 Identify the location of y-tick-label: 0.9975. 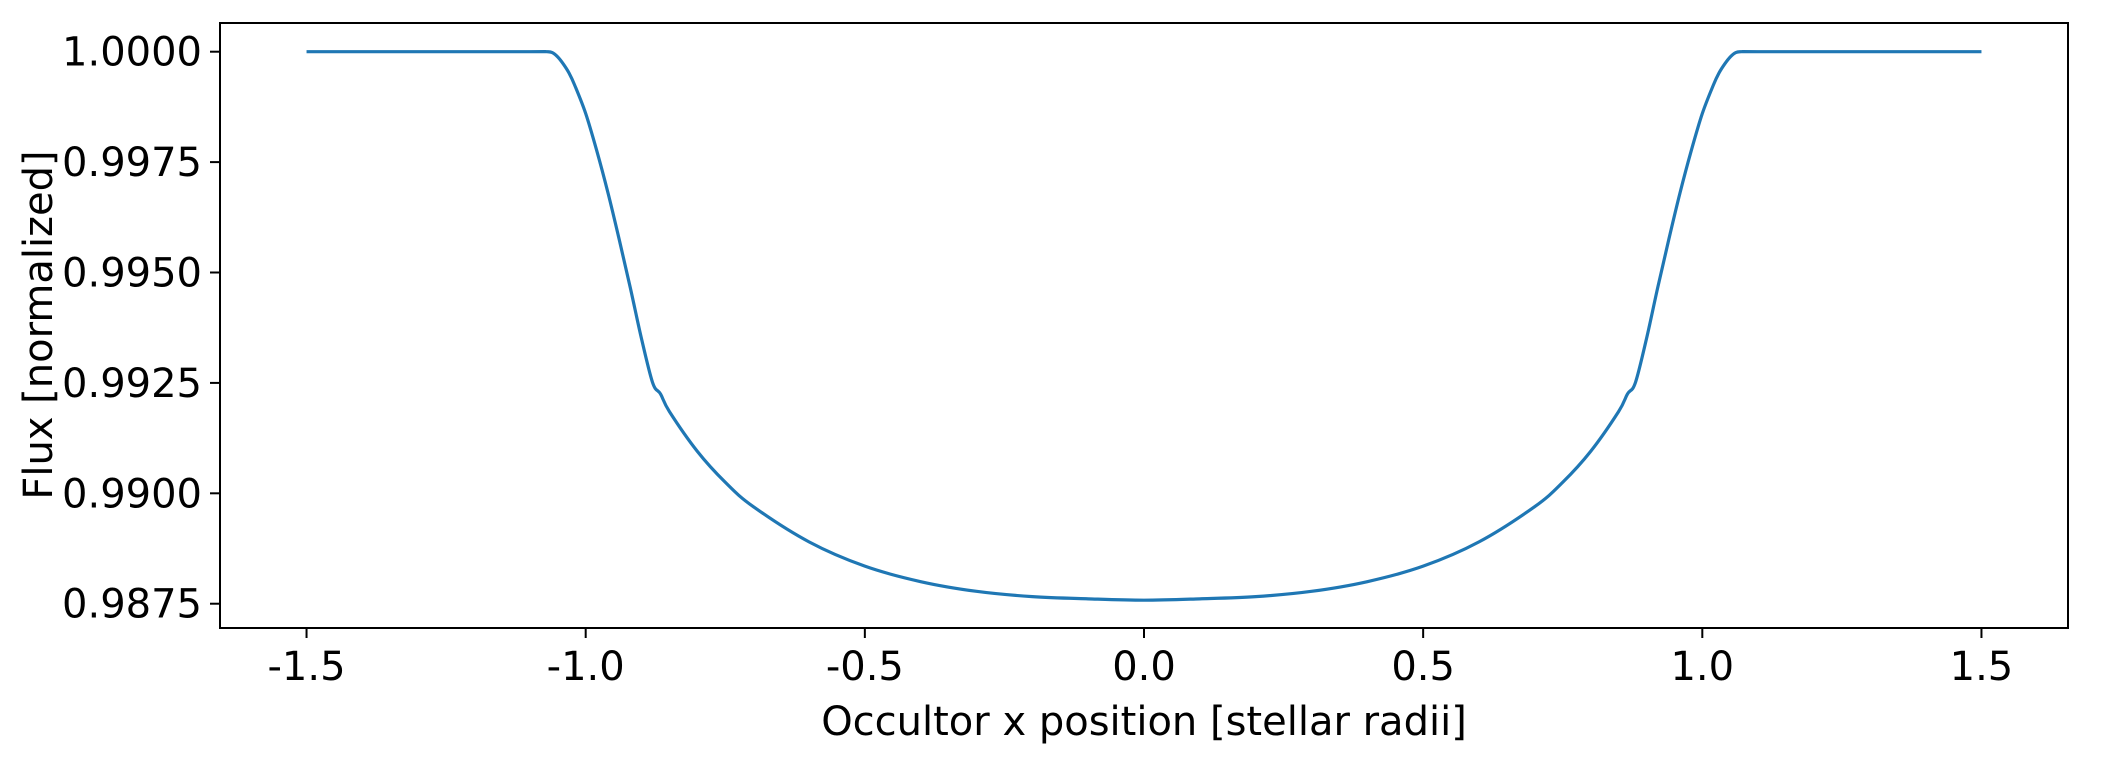
(132, 163).